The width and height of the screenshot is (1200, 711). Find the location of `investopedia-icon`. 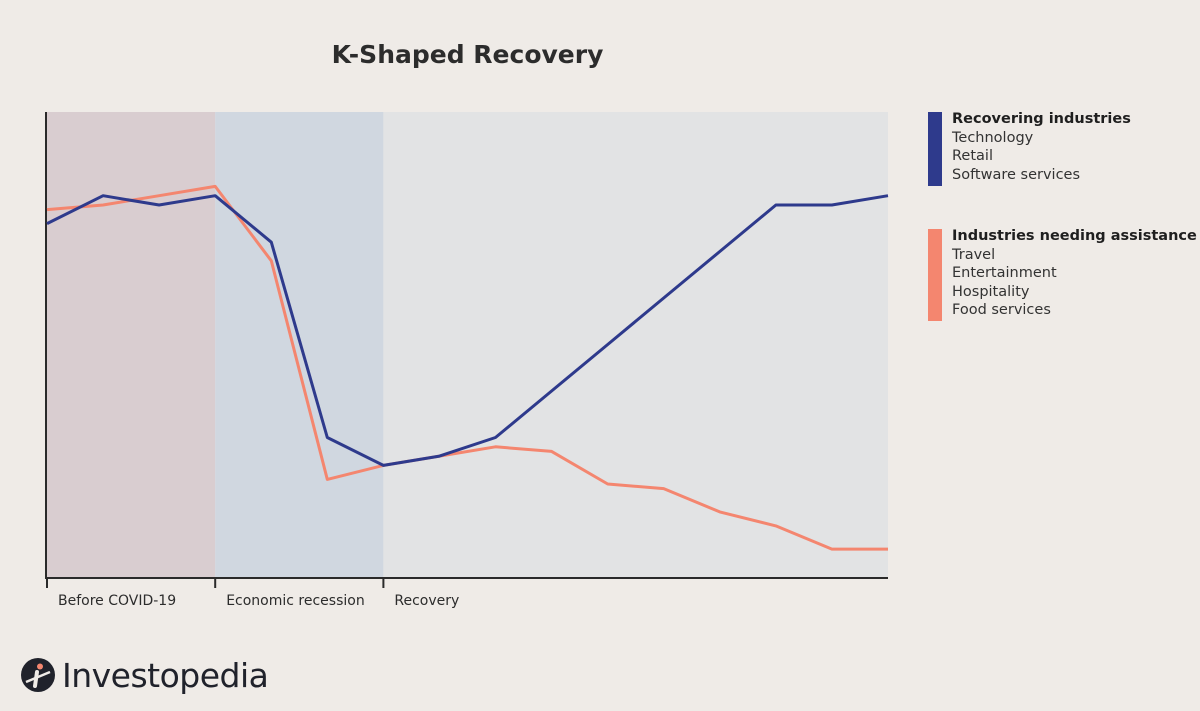

investopedia-icon is located at coordinates (38, 675).